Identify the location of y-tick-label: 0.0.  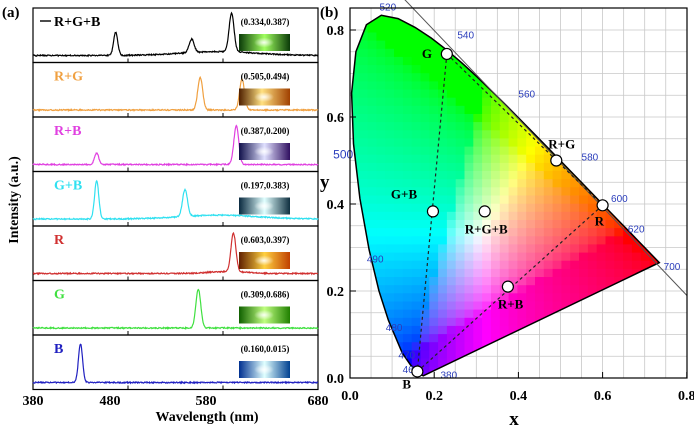
(336, 379).